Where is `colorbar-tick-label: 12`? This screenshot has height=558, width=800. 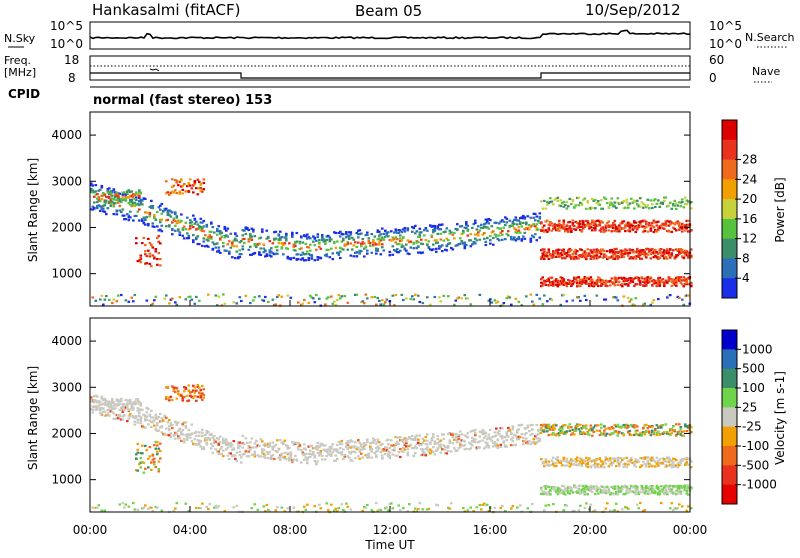
colorbar-tick-label: 12 is located at coordinates (749, 239).